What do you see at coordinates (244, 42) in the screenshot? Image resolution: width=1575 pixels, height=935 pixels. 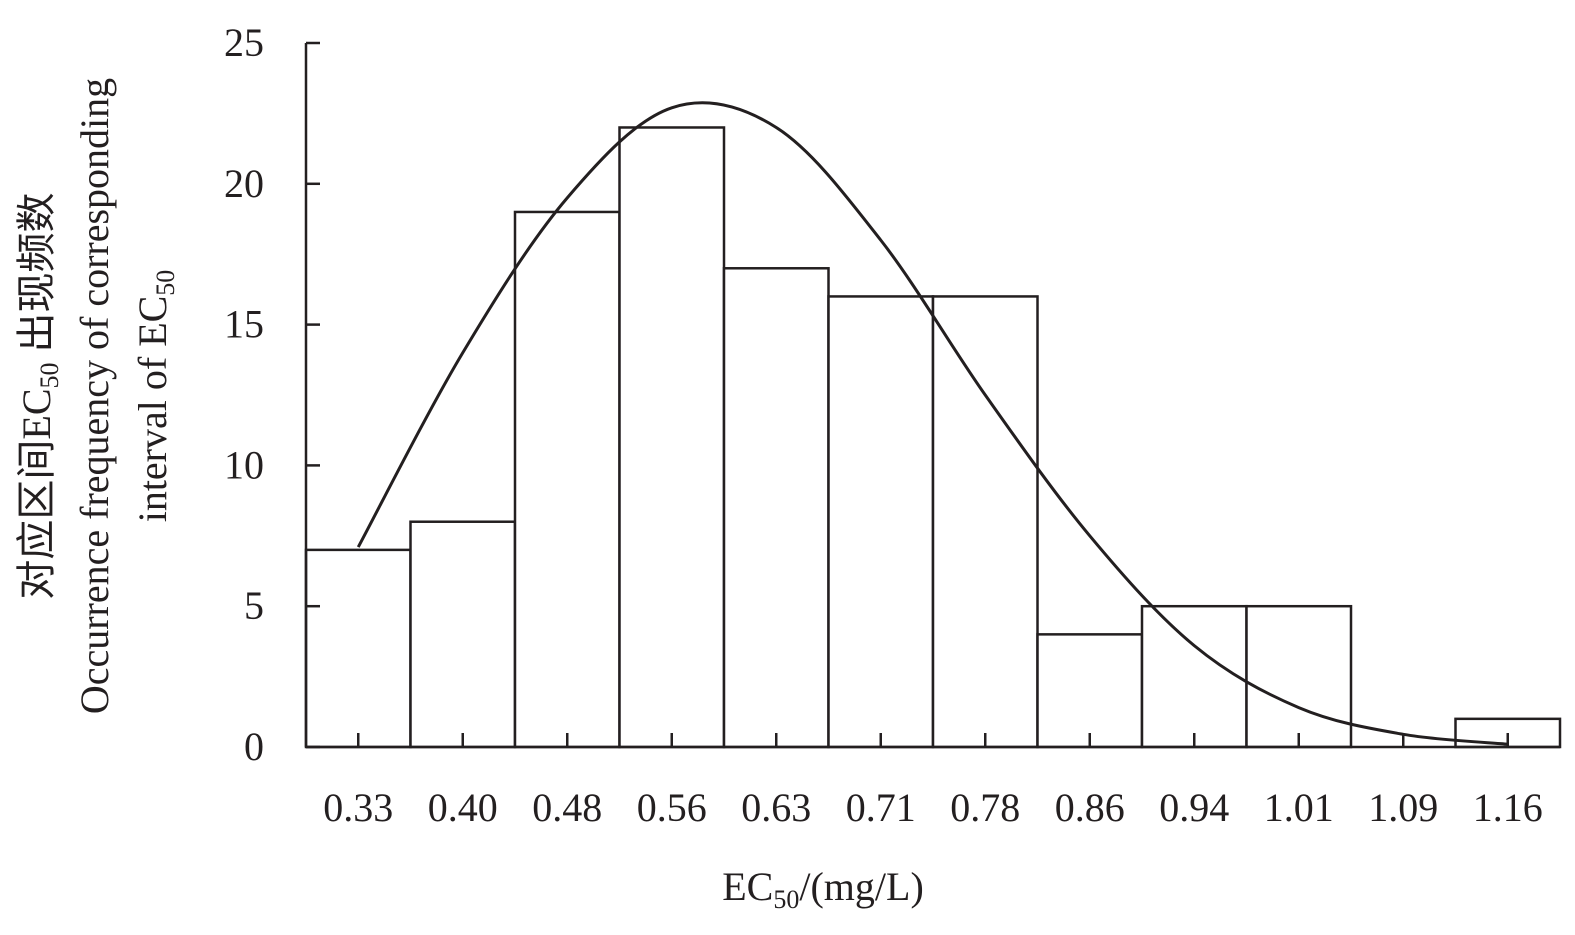 I see `y-tick-label-25: 25` at bounding box center [244, 42].